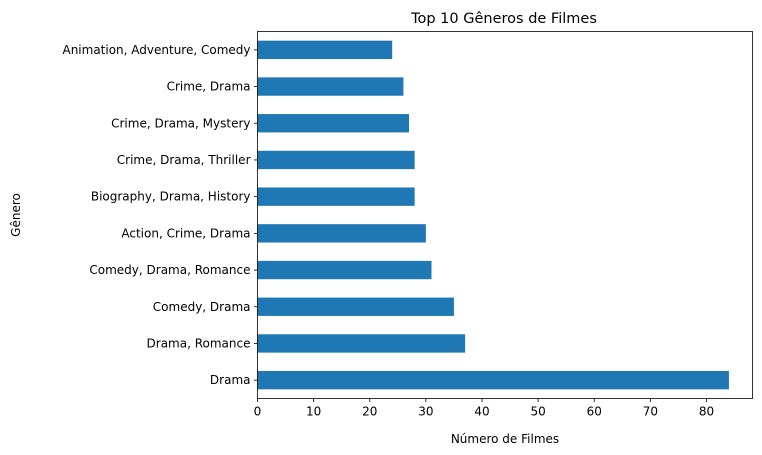  I want to click on y-tick-label: Biography, Drama, History, so click(171, 197).